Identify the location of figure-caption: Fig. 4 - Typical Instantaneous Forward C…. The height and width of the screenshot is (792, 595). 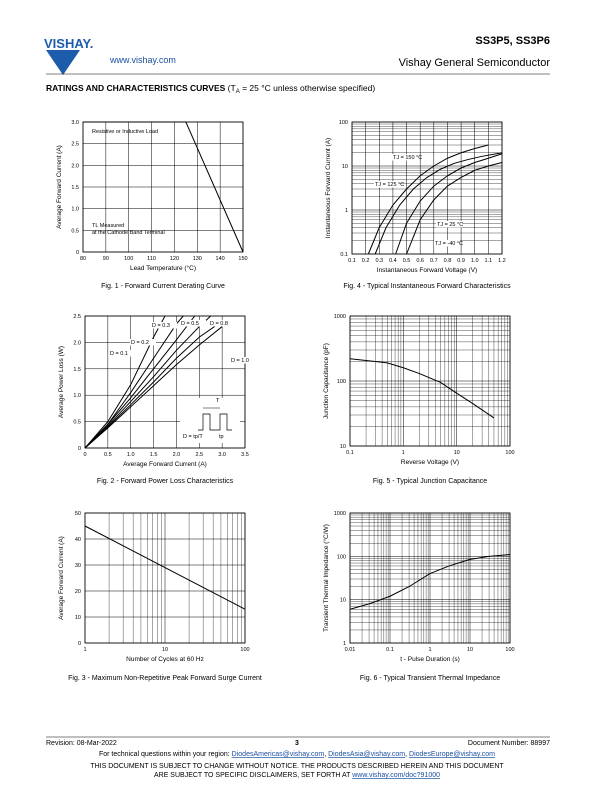
(427, 286).